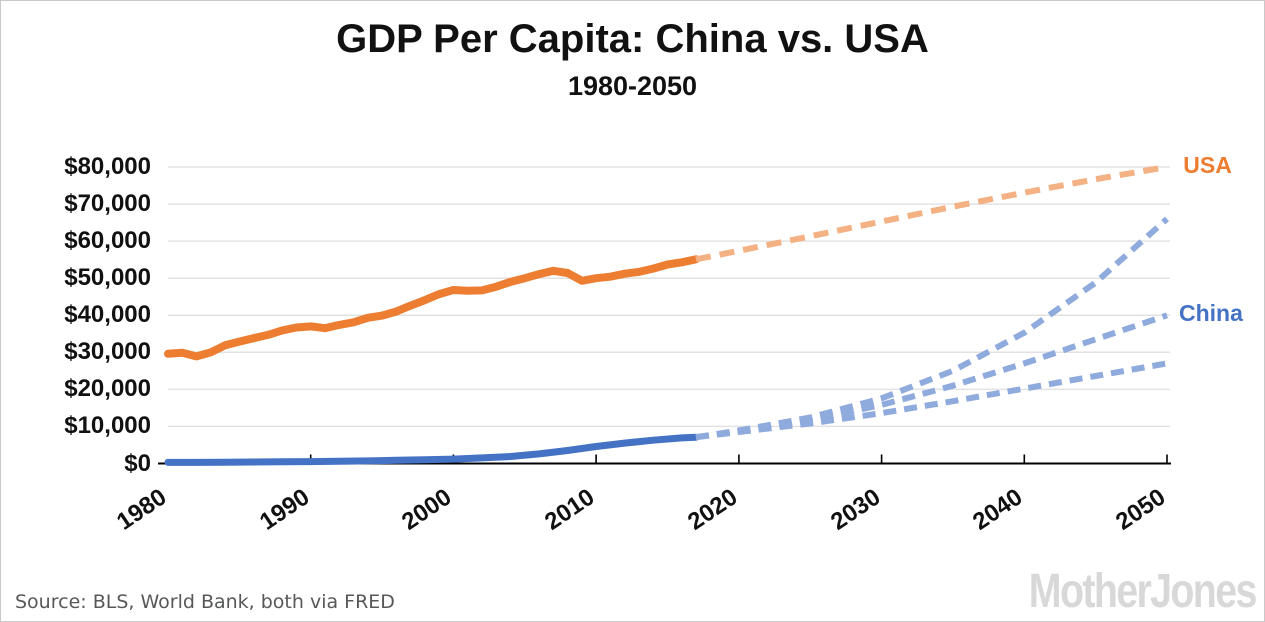 The width and height of the screenshot is (1265, 622). I want to click on y-tick-label: $30,000, so click(107, 352).